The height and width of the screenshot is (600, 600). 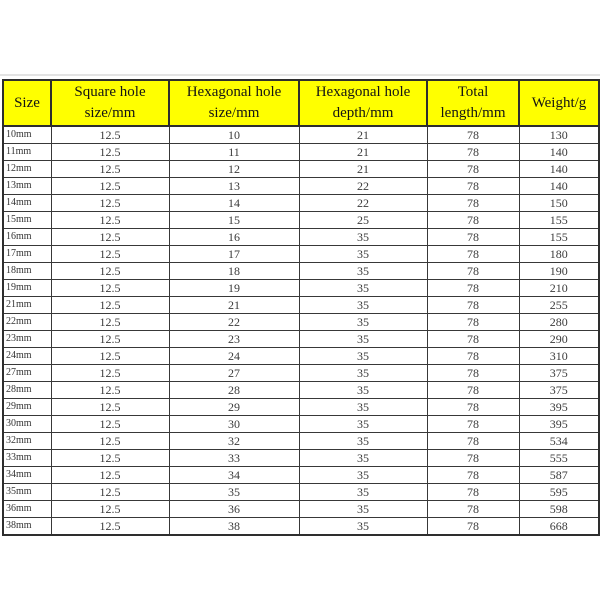 What do you see at coordinates (27, 526) in the screenshot?
I see `cell-size: 38mm` at bounding box center [27, 526].